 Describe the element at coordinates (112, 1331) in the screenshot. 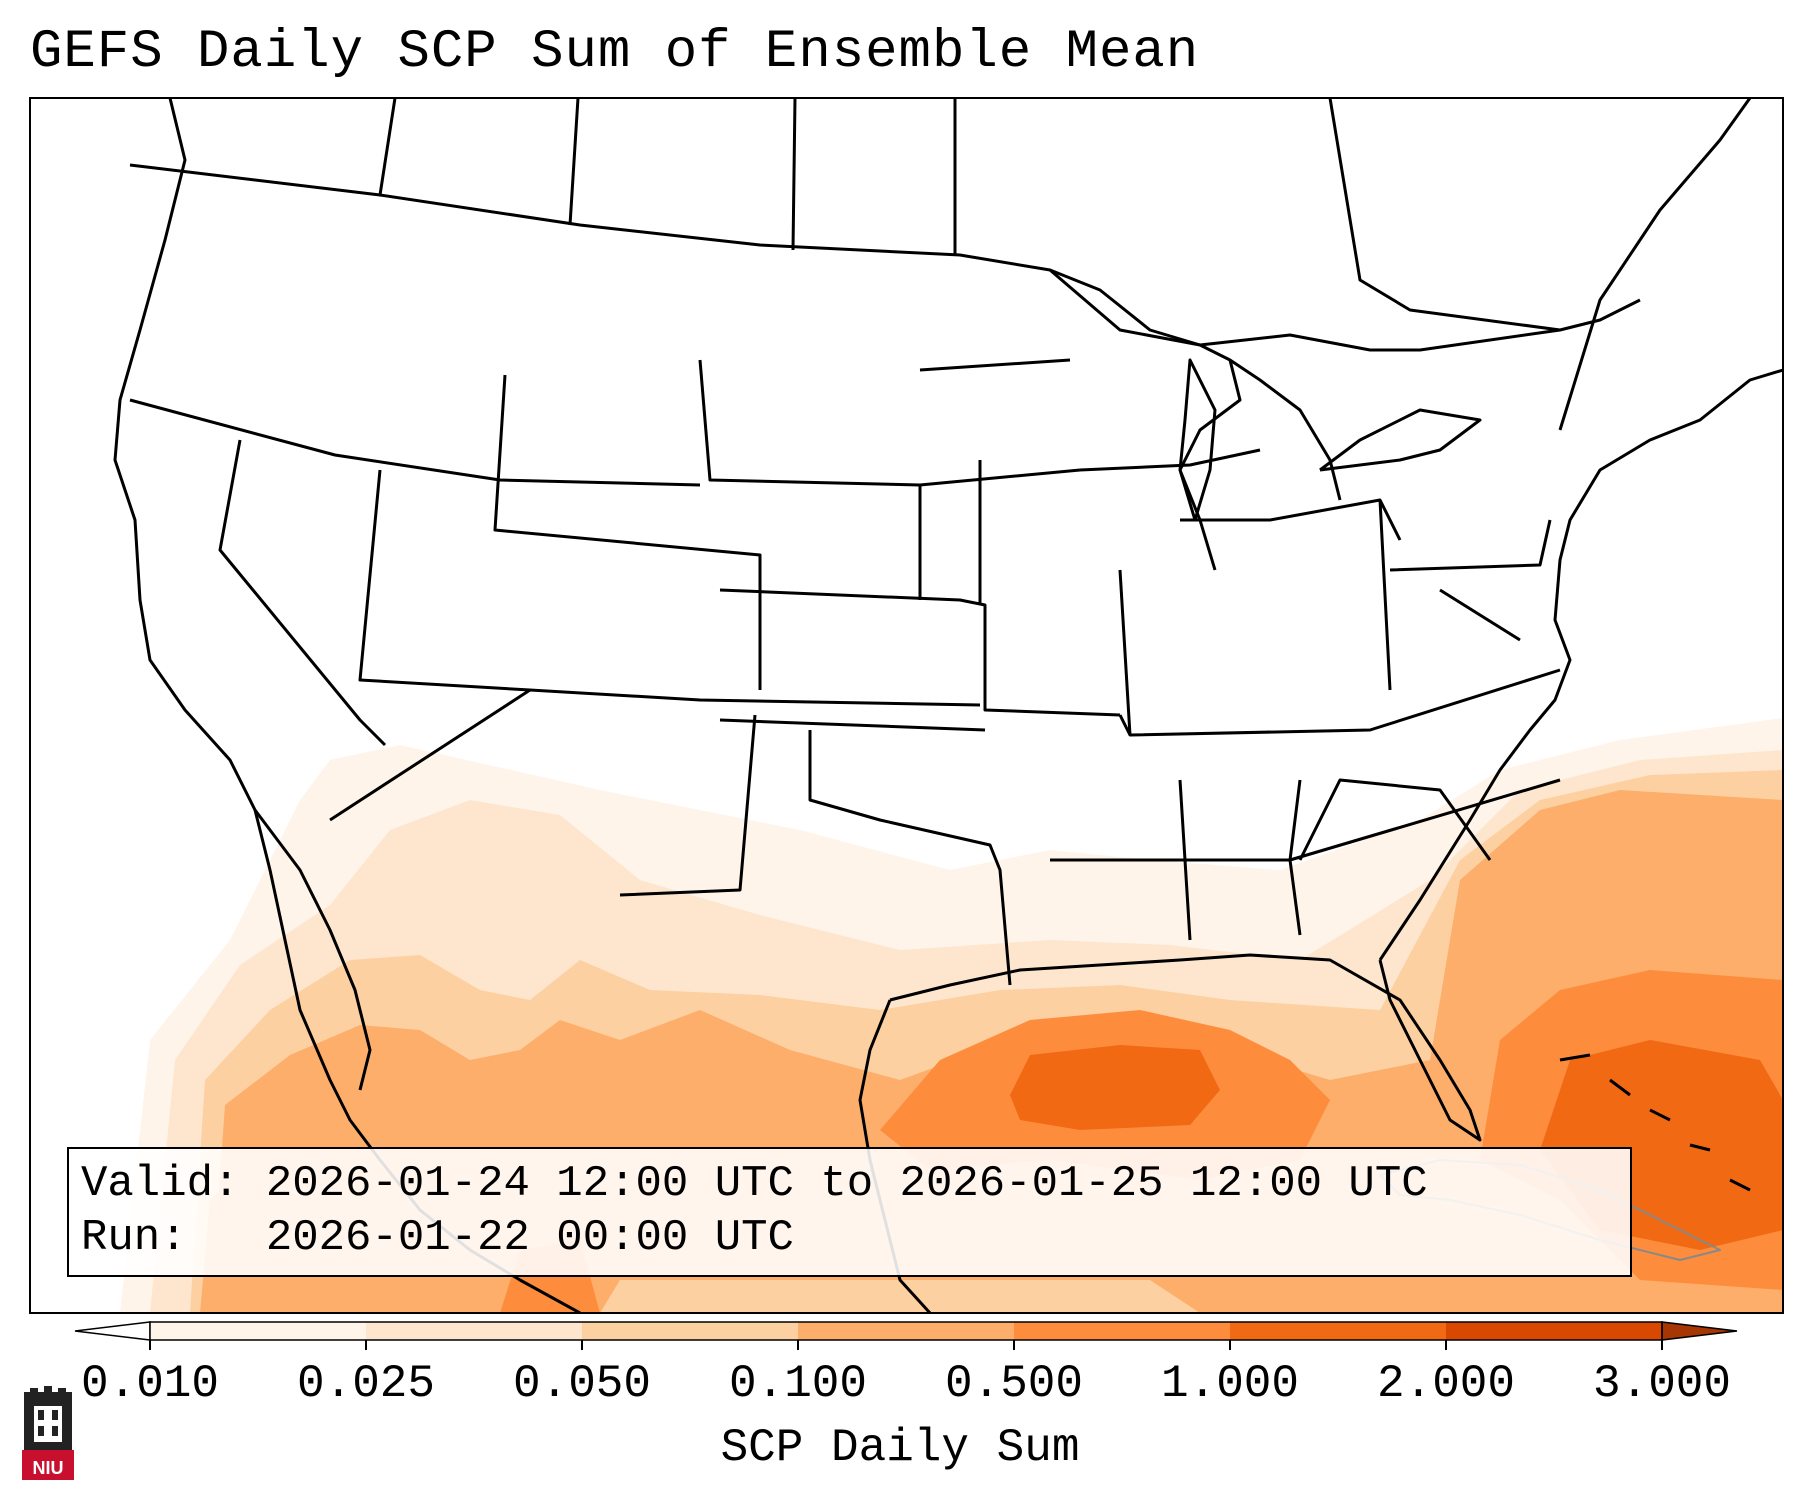

I see `colorbar-under-extension` at that location.